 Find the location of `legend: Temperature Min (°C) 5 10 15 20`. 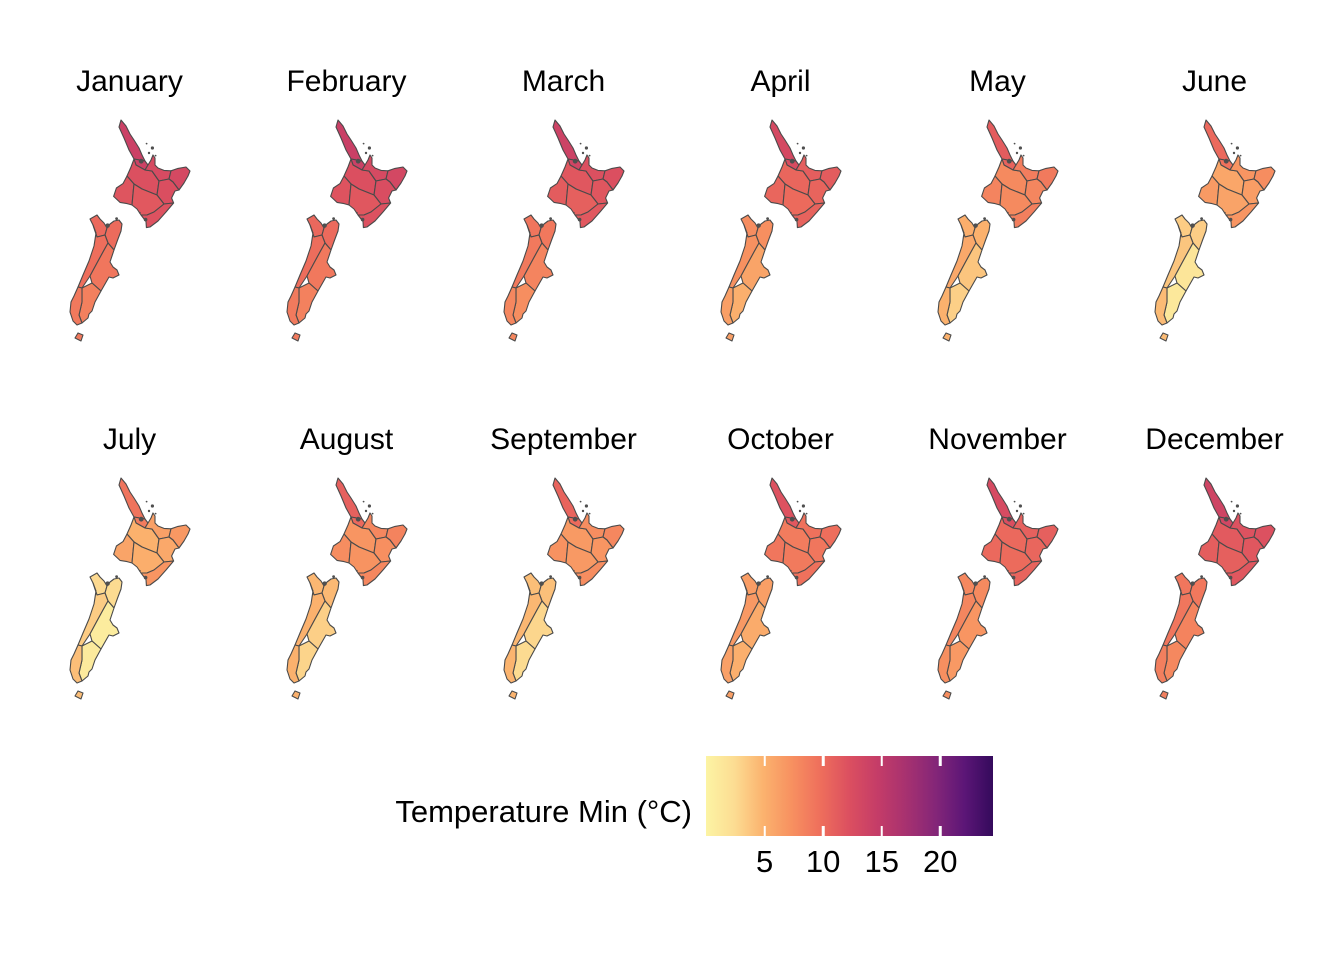

legend: Temperature Min (°C) 5 10 15 20 is located at coordinates (672, 822).